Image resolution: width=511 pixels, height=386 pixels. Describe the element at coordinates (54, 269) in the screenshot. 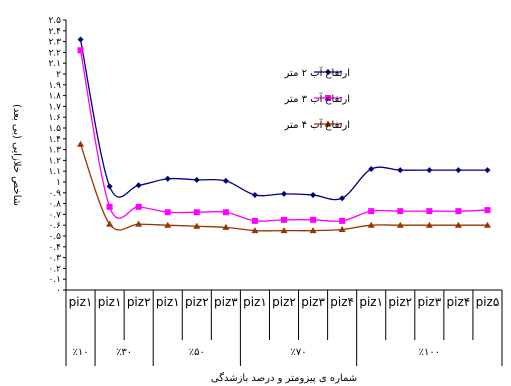

I see `y-tick-label: ۰.۲` at that location.